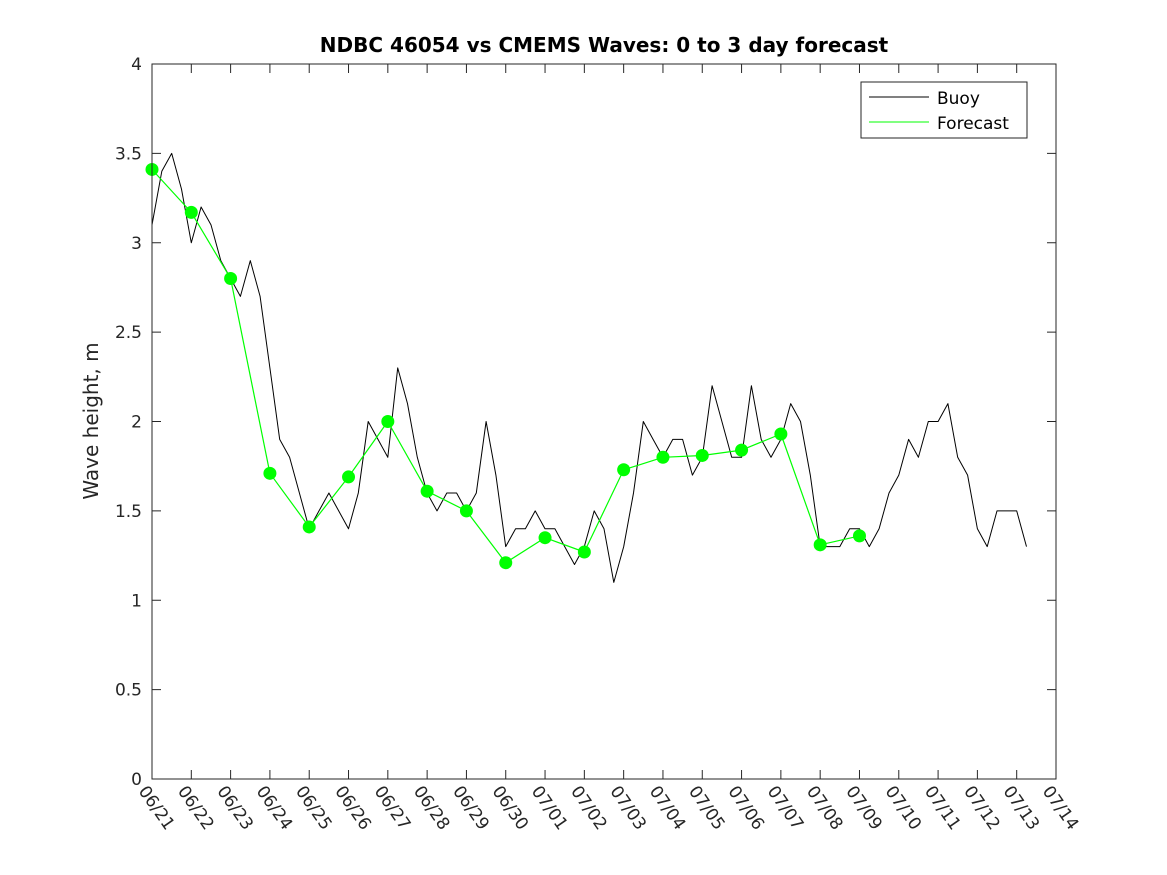  I want to click on y-tick-label: 3.5, so click(128, 154).